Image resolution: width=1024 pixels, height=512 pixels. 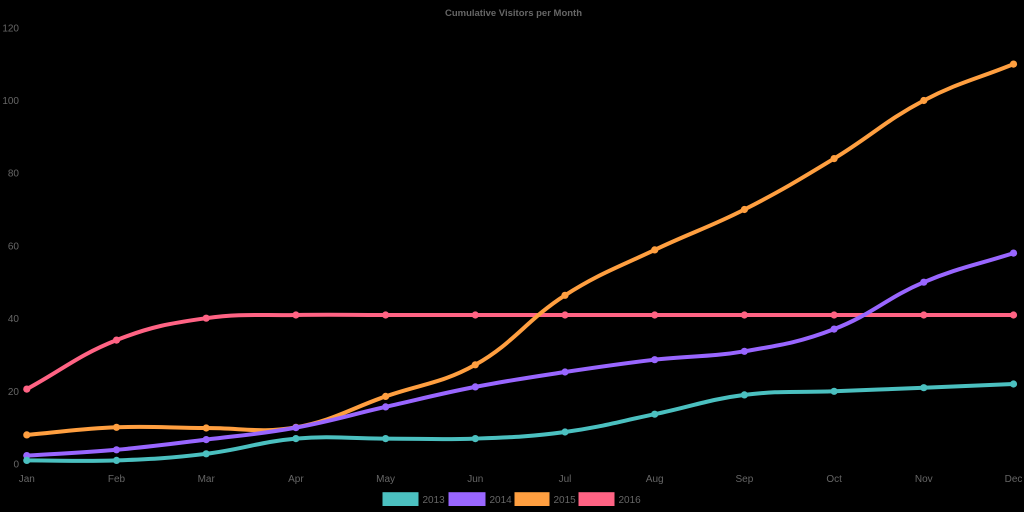 I want to click on svg-text: 2015, so click(x=565, y=500).